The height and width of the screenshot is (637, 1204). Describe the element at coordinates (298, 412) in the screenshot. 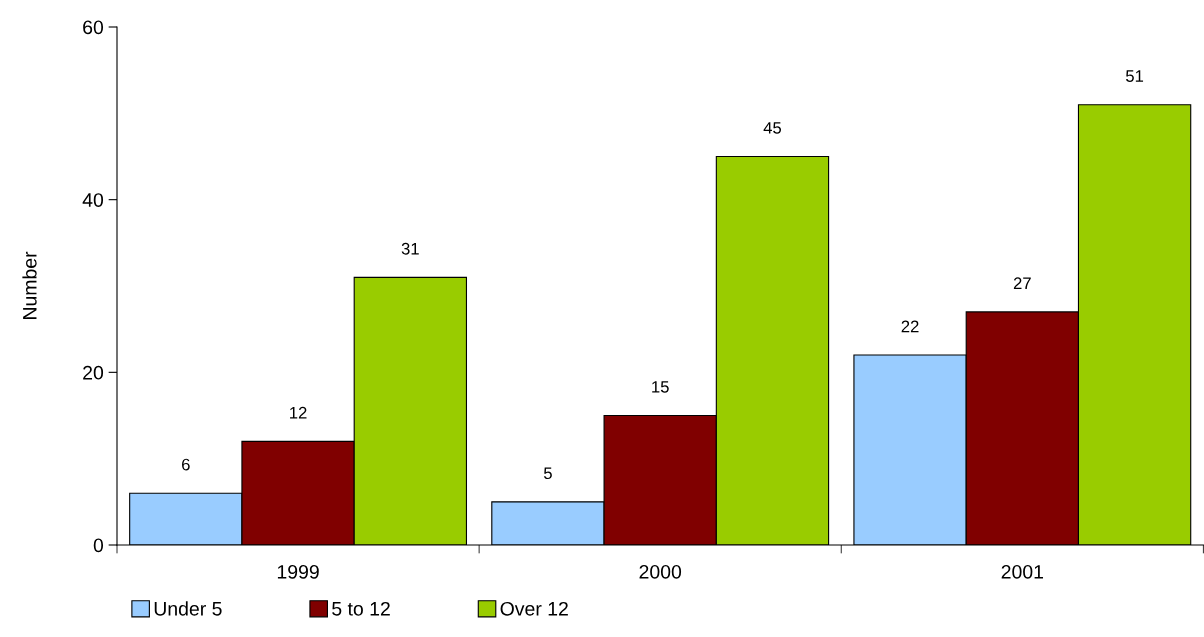

I see `data-label: 12` at that location.